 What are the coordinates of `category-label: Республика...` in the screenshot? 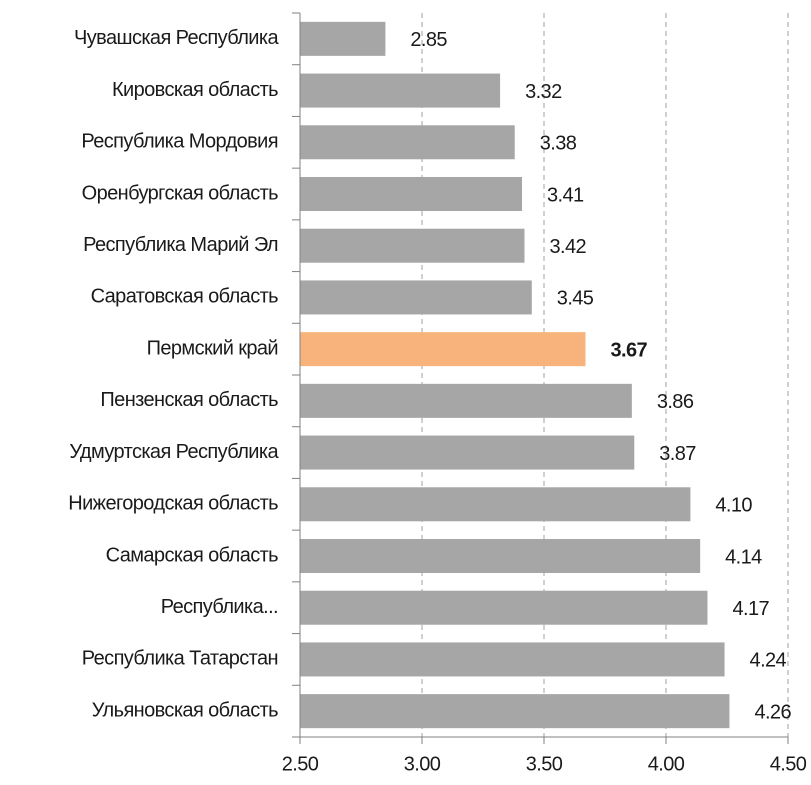 It's located at (219, 607).